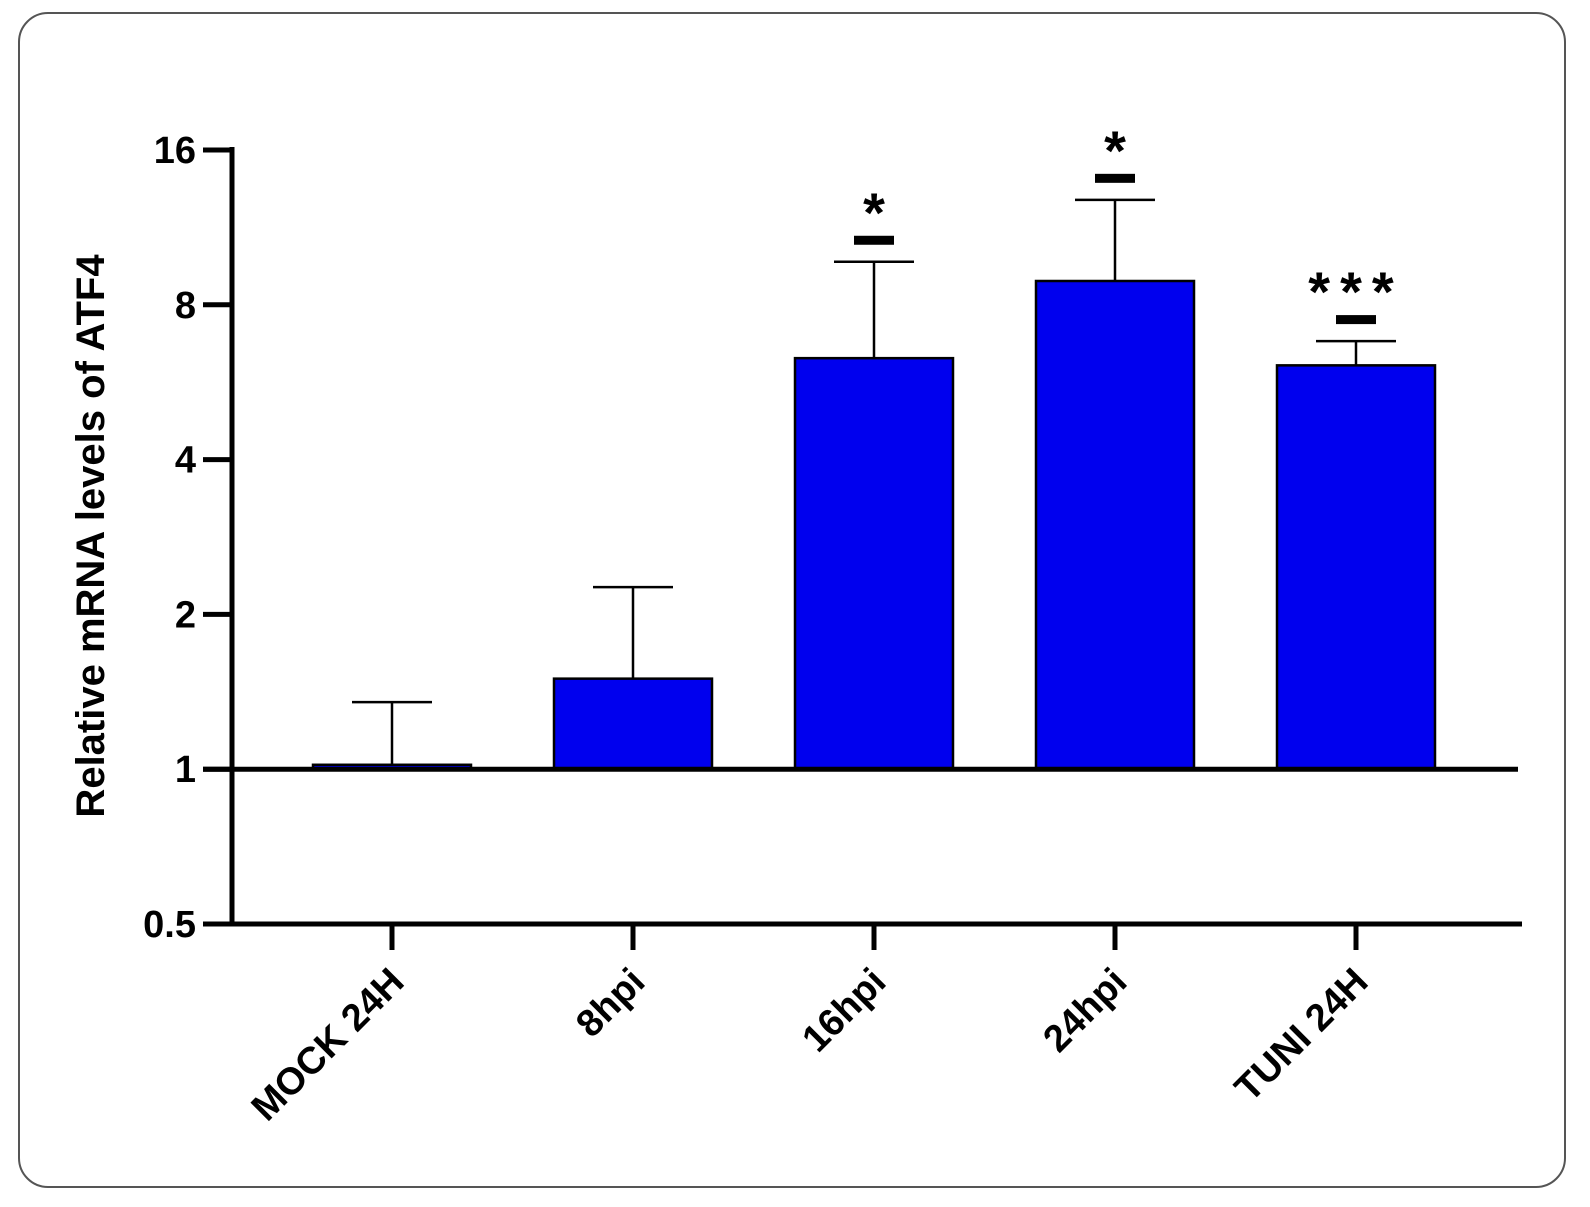 This screenshot has width=1590, height=1207. I want to click on x-tick-label-2: 16hpi, so click(844, 1011).